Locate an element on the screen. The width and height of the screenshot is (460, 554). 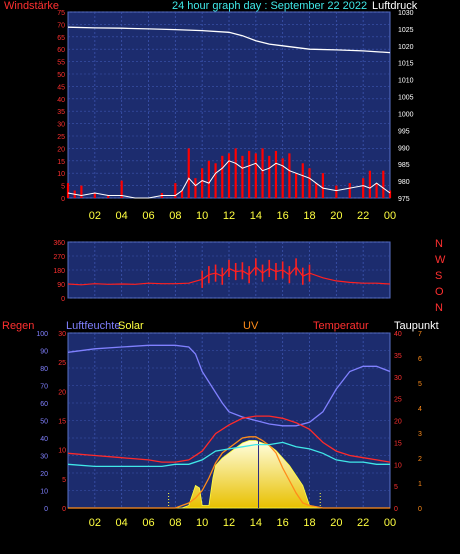
humidity-tick-label: 70 is located at coordinates (44, 387).